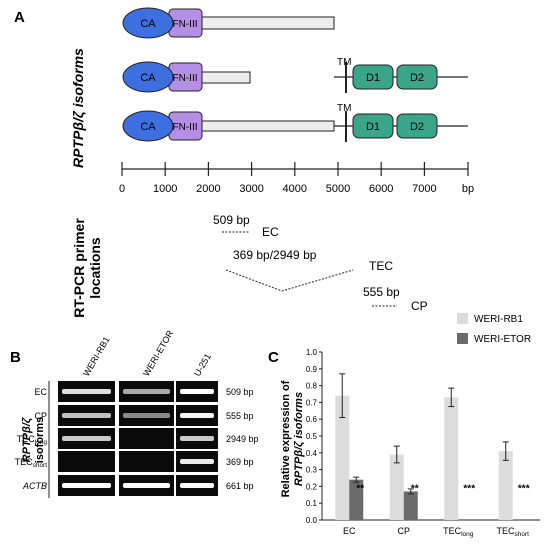  Describe the element at coordinates (266, 126) in the screenshot. I see `isoform-3-bar` at that location.